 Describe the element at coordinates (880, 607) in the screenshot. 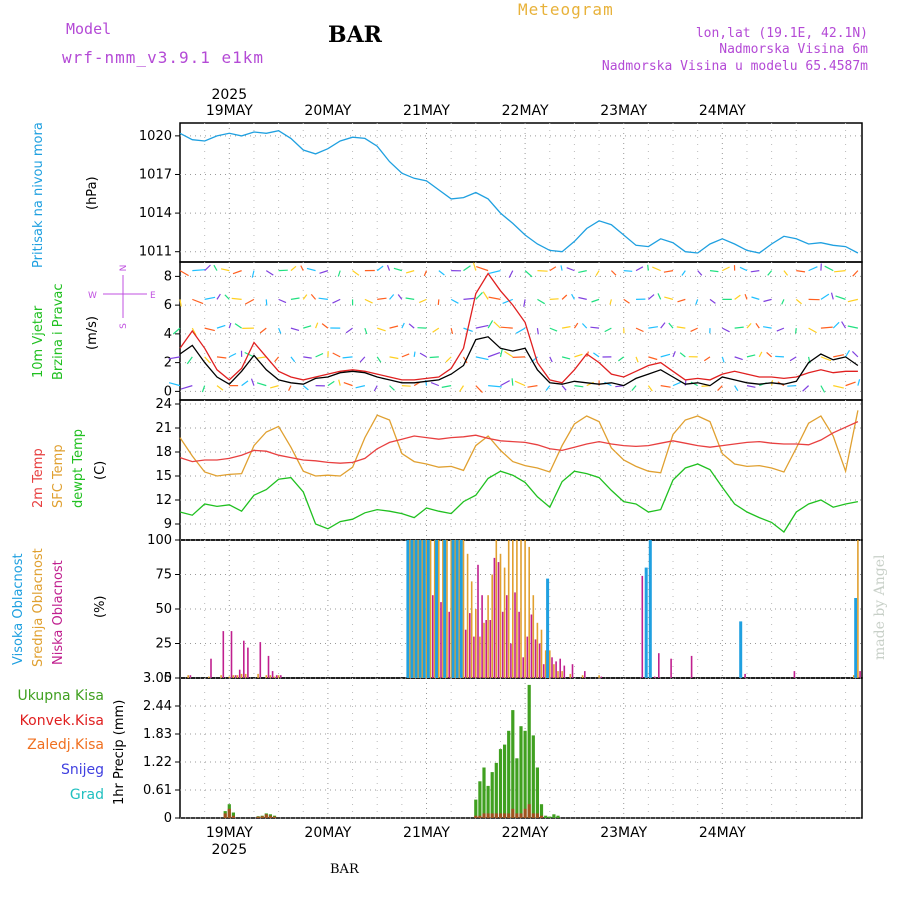

I see `credit-watermark: made by Angel` at that location.